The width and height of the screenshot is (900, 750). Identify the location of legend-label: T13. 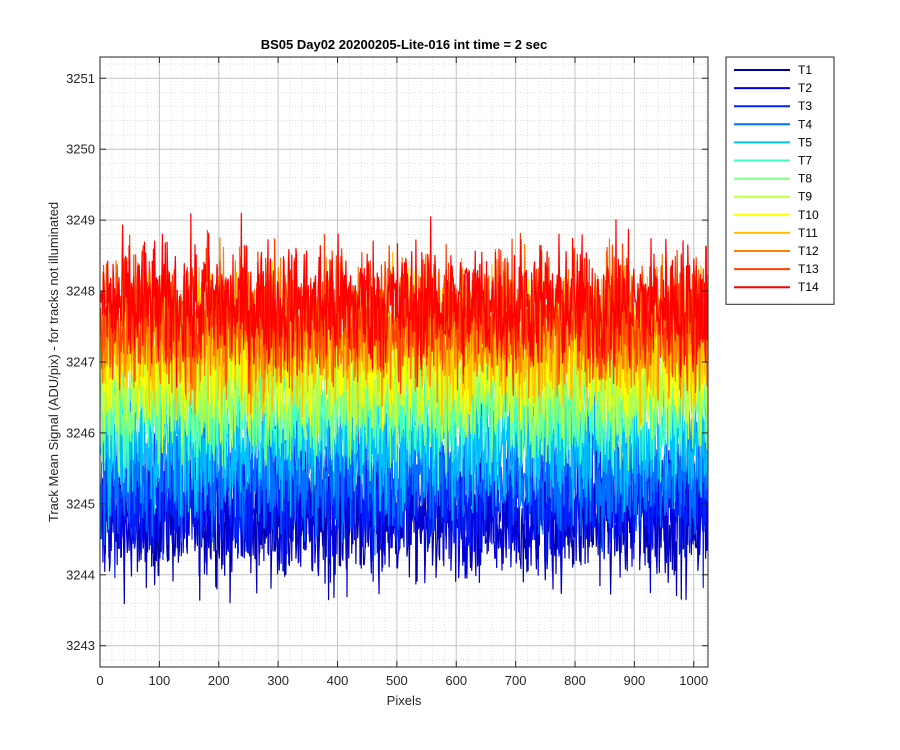
(808, 269).